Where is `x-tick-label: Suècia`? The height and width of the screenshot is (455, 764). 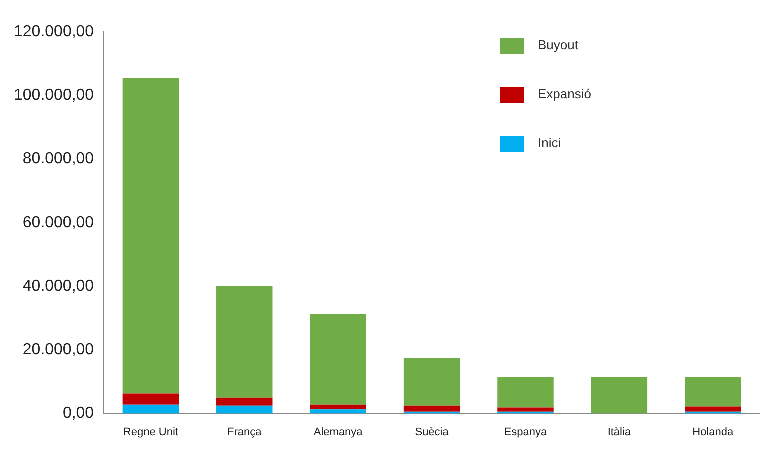 x-tick-label: Suècia is located at coordinates (432, 432).